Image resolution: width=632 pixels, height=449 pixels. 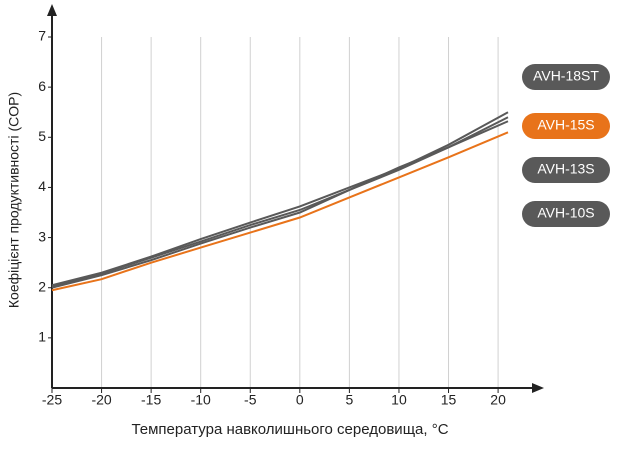 What do you see at coordinates (52, 400) in the screenshot?
I see `x-tick-label: -25` at bounding box center [52, 400].